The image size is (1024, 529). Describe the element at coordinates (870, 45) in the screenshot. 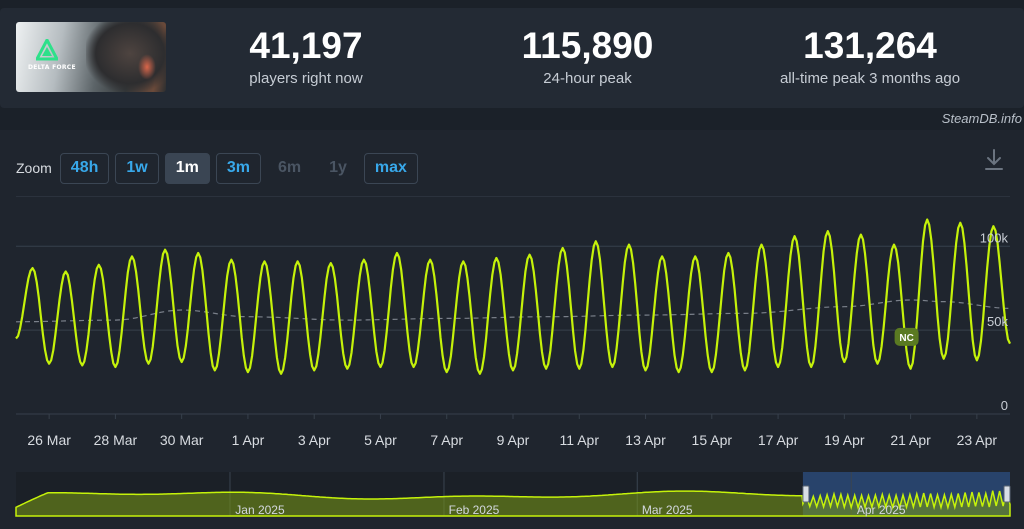

I see `all-time-peak-value: 131,264` at that location.